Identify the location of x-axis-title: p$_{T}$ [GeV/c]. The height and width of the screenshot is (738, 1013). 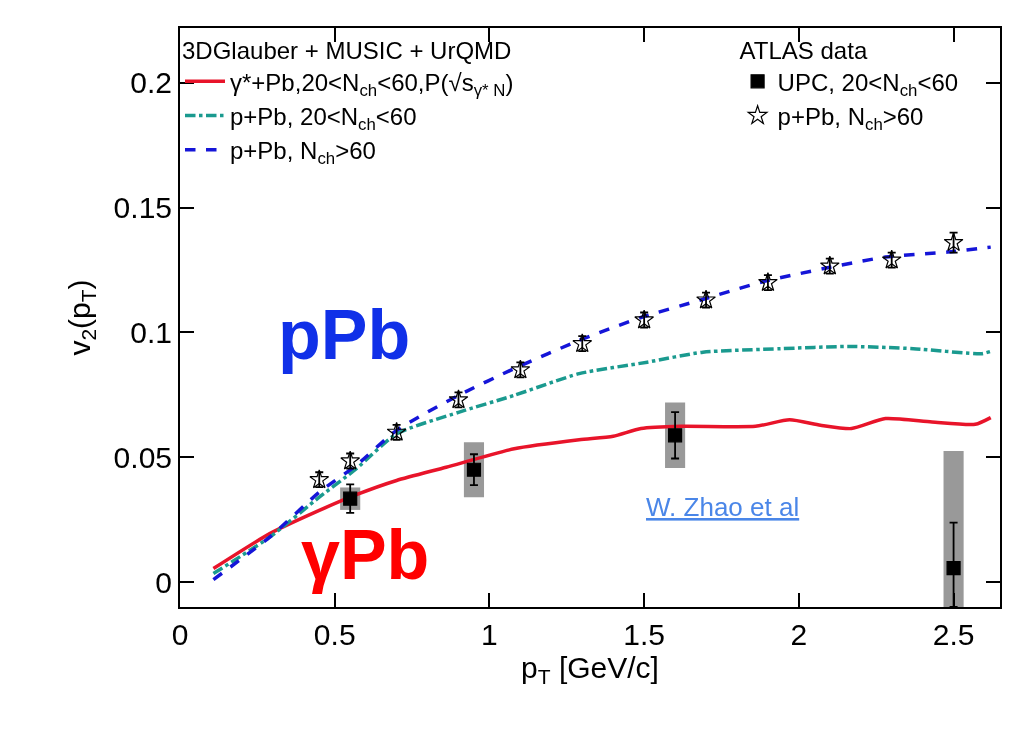
(590, 670).